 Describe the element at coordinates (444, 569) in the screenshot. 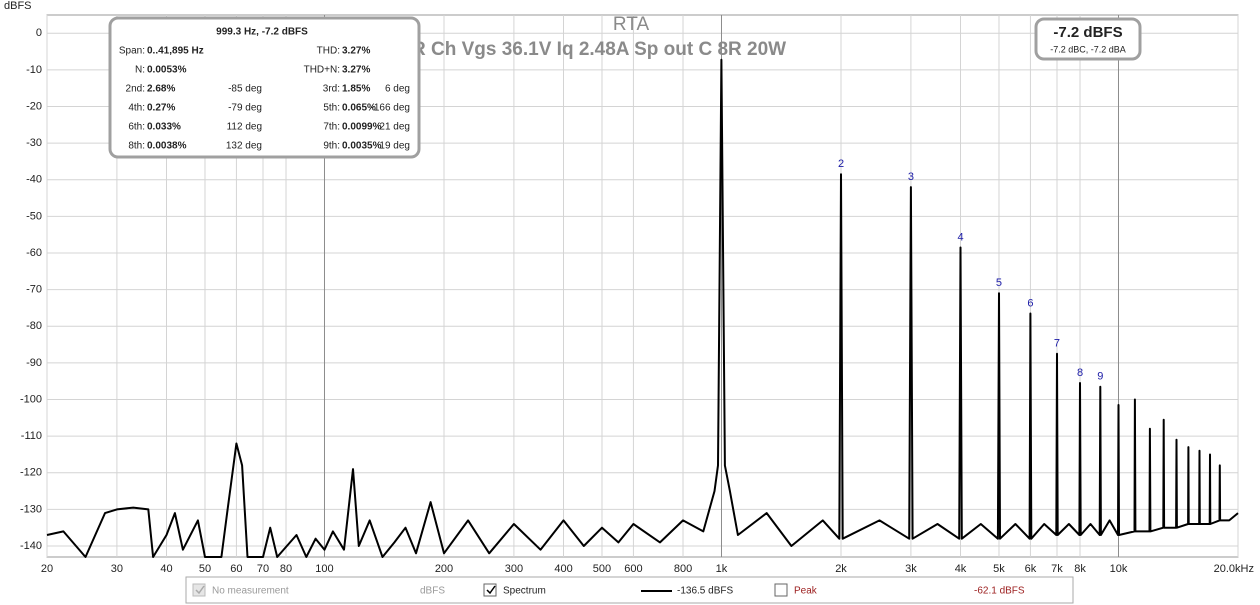

I see `x-tick-label: 200` at that location.